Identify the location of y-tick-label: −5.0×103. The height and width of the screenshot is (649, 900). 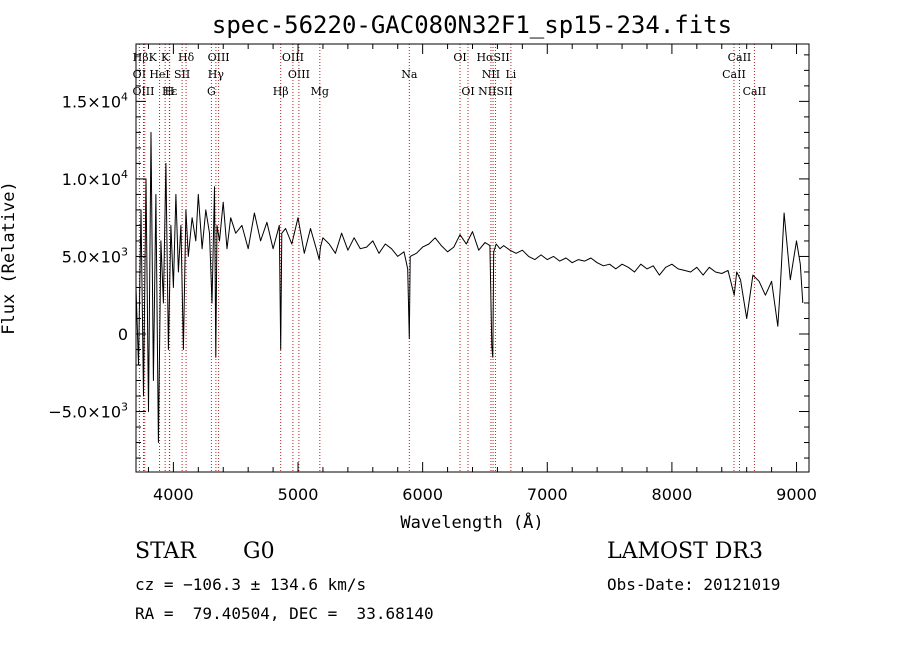
(88, 411).